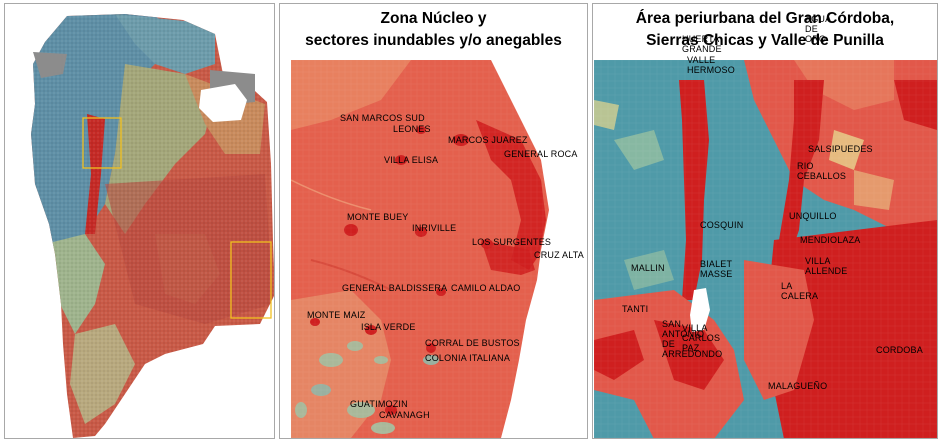 The image size is (942, 445). Describe the element at coordinates (434, 228) in the screenshot. I see `place-label-inriville: INRIVILLE` at that location.